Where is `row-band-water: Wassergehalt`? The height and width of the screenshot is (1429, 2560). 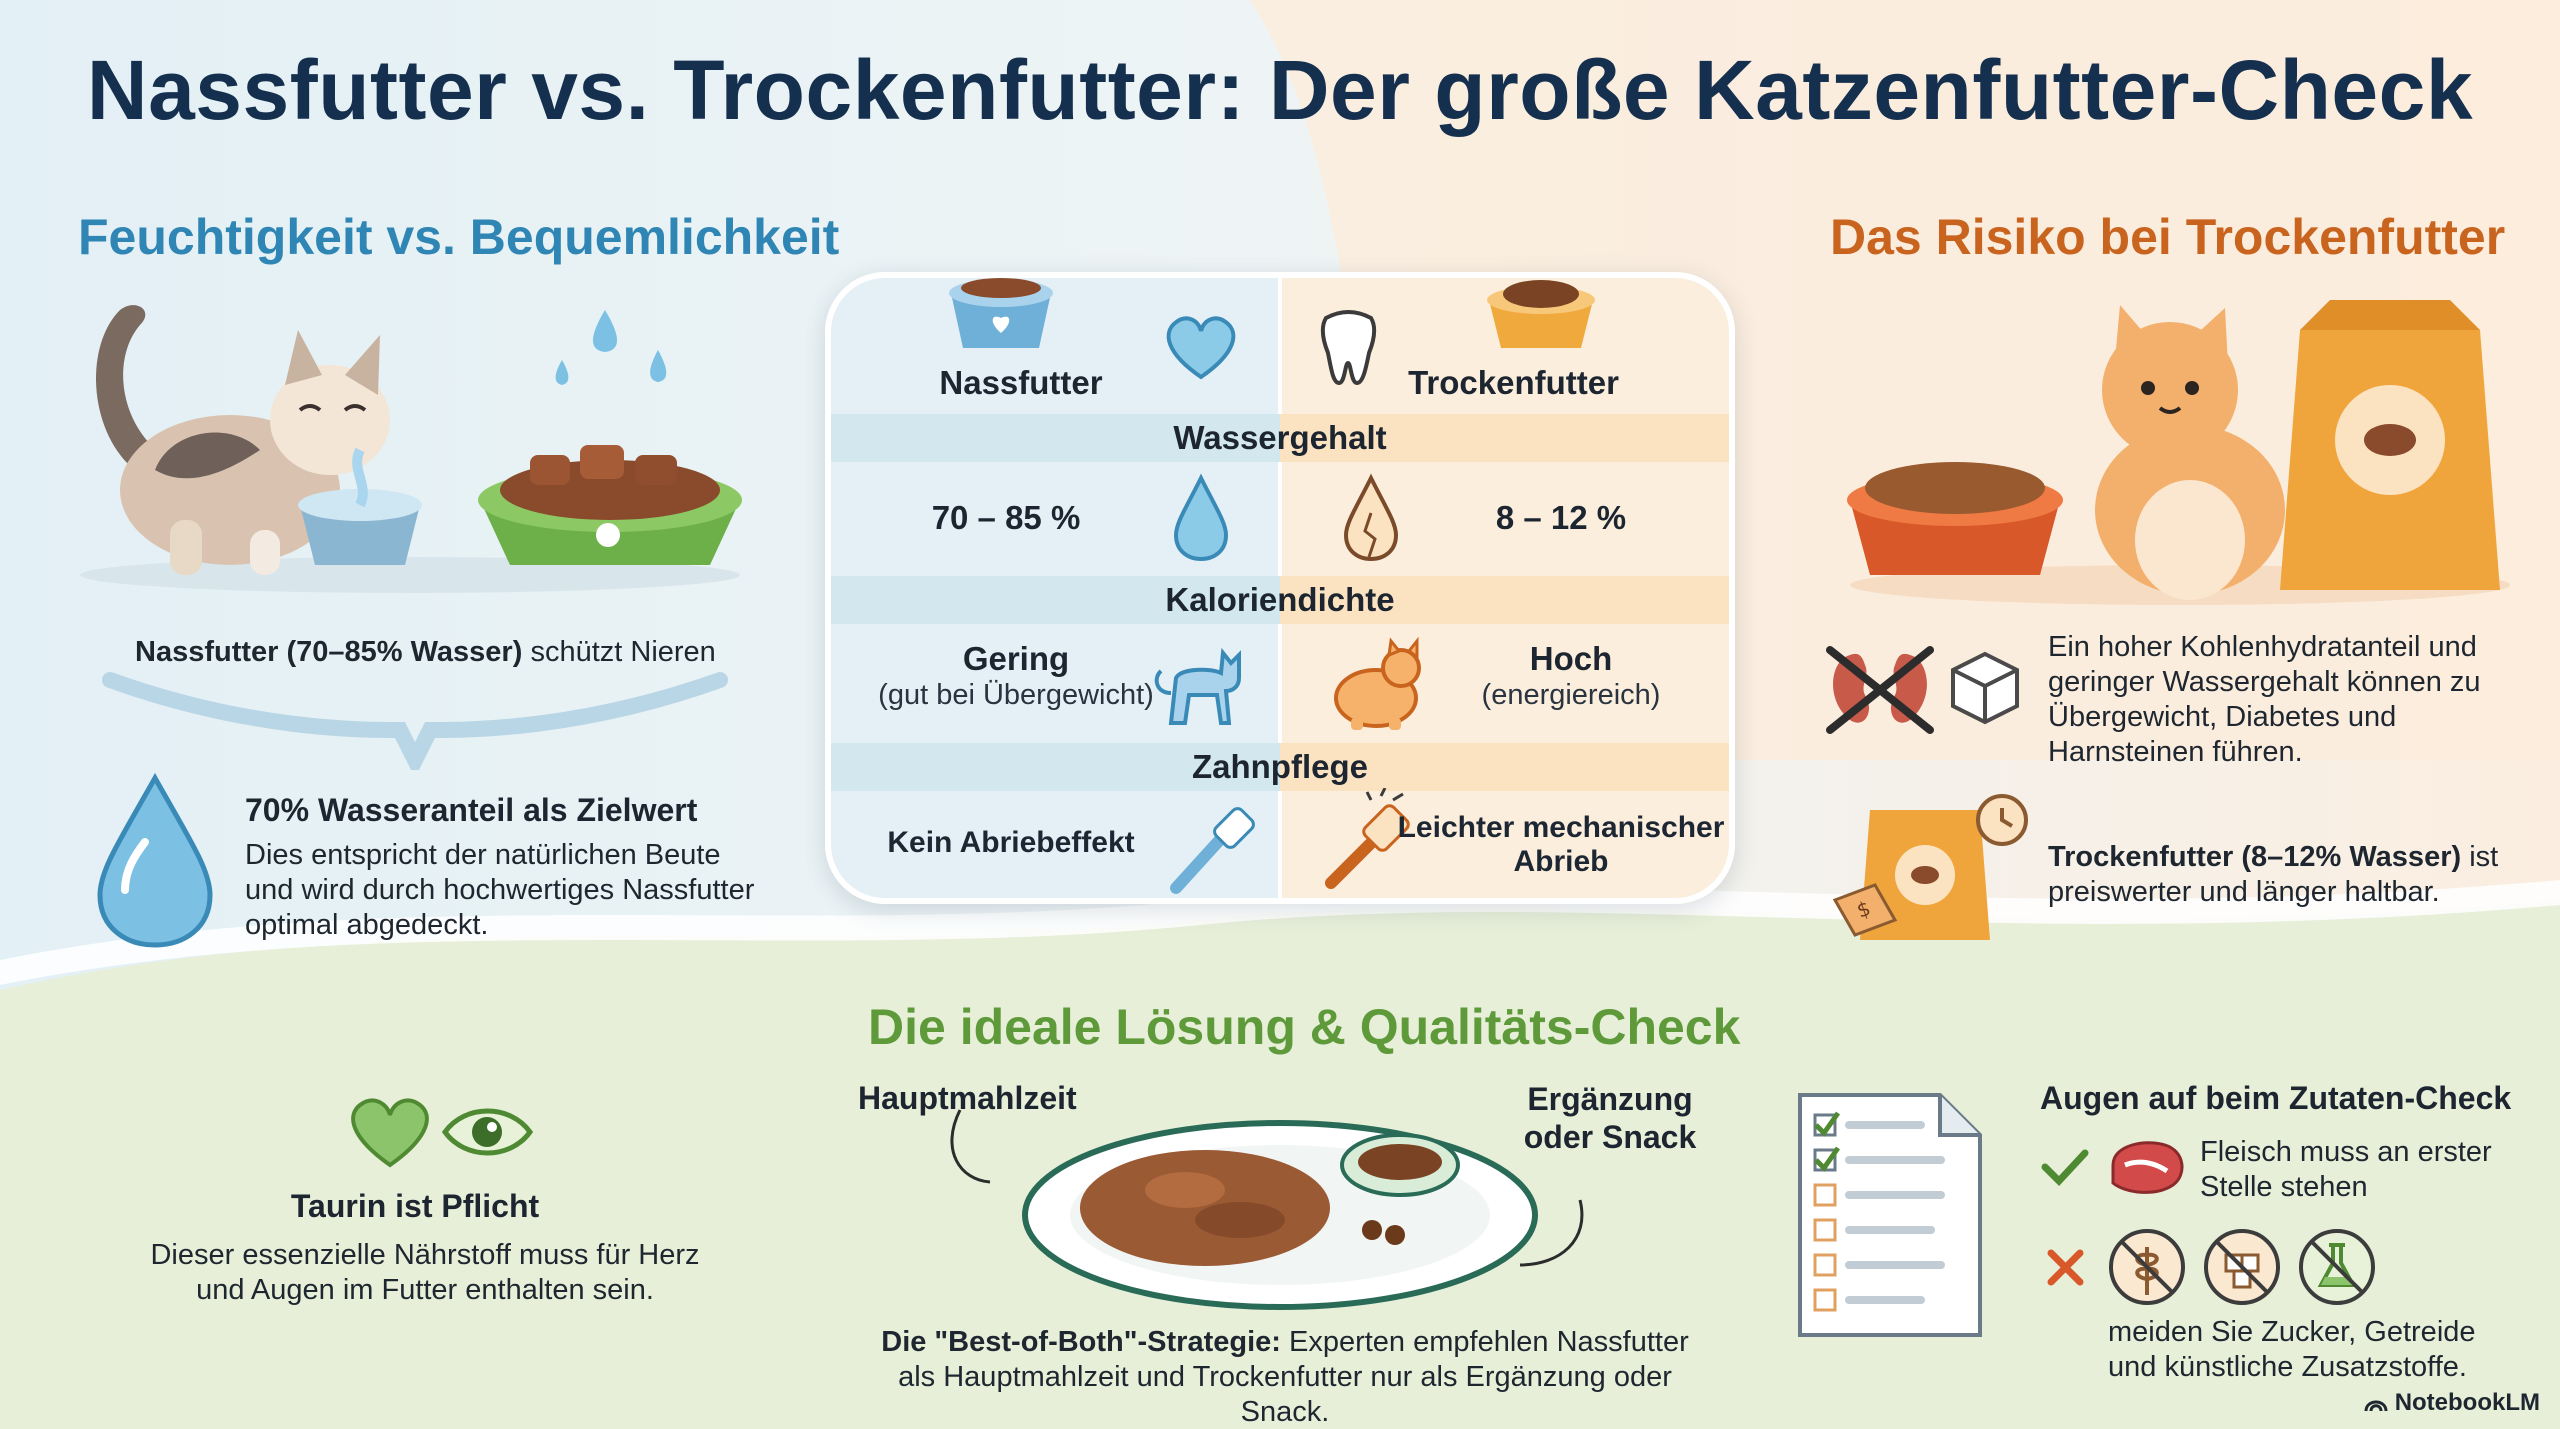 row-band-water: Wassergehalt is located at coordinates (1280, 438).